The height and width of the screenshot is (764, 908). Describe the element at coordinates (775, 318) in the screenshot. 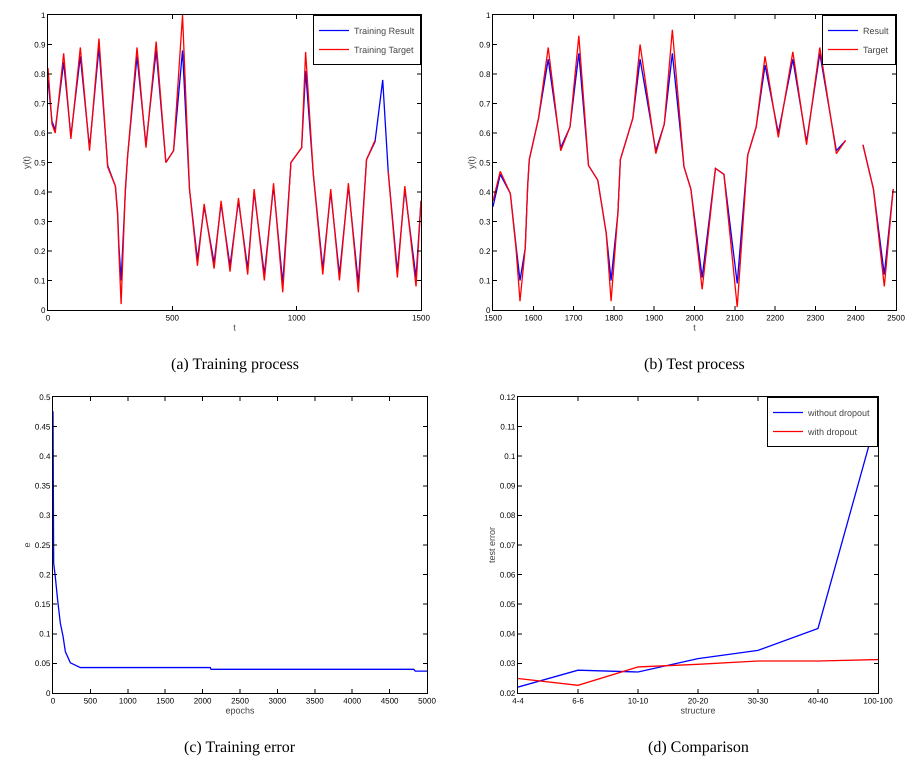

I see `x-tick-label: 2200` at that location.